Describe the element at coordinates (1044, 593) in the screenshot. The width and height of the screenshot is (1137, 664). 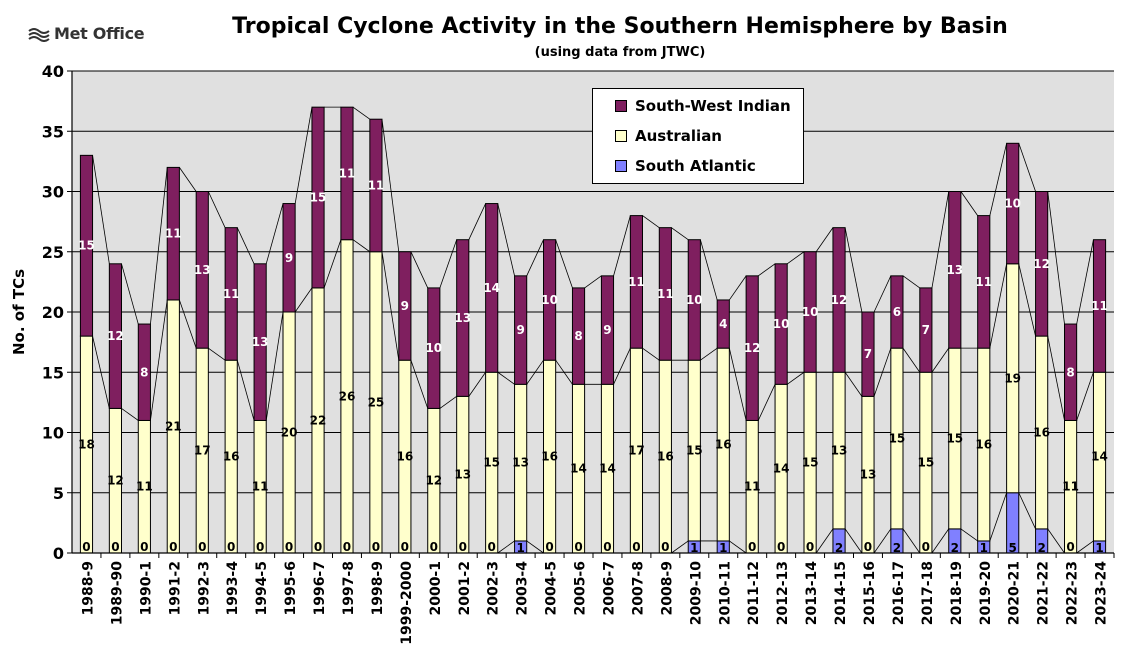
I see `x-tick-label: 2021-22` at that location.